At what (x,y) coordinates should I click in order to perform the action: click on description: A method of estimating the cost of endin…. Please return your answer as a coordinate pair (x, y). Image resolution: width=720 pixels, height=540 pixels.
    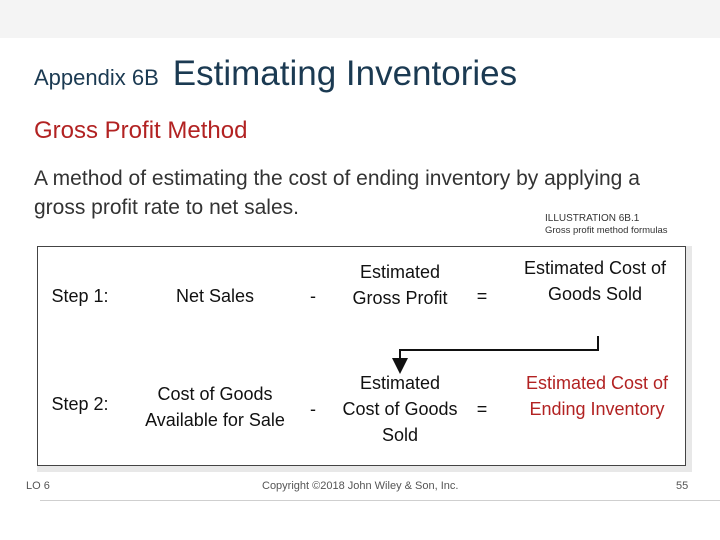
    Looking at the image, I should click on (337, 193).